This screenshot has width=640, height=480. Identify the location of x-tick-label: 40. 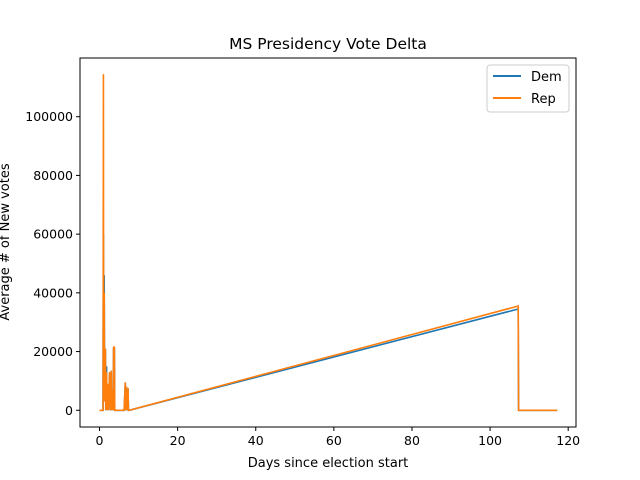
(256, 440).